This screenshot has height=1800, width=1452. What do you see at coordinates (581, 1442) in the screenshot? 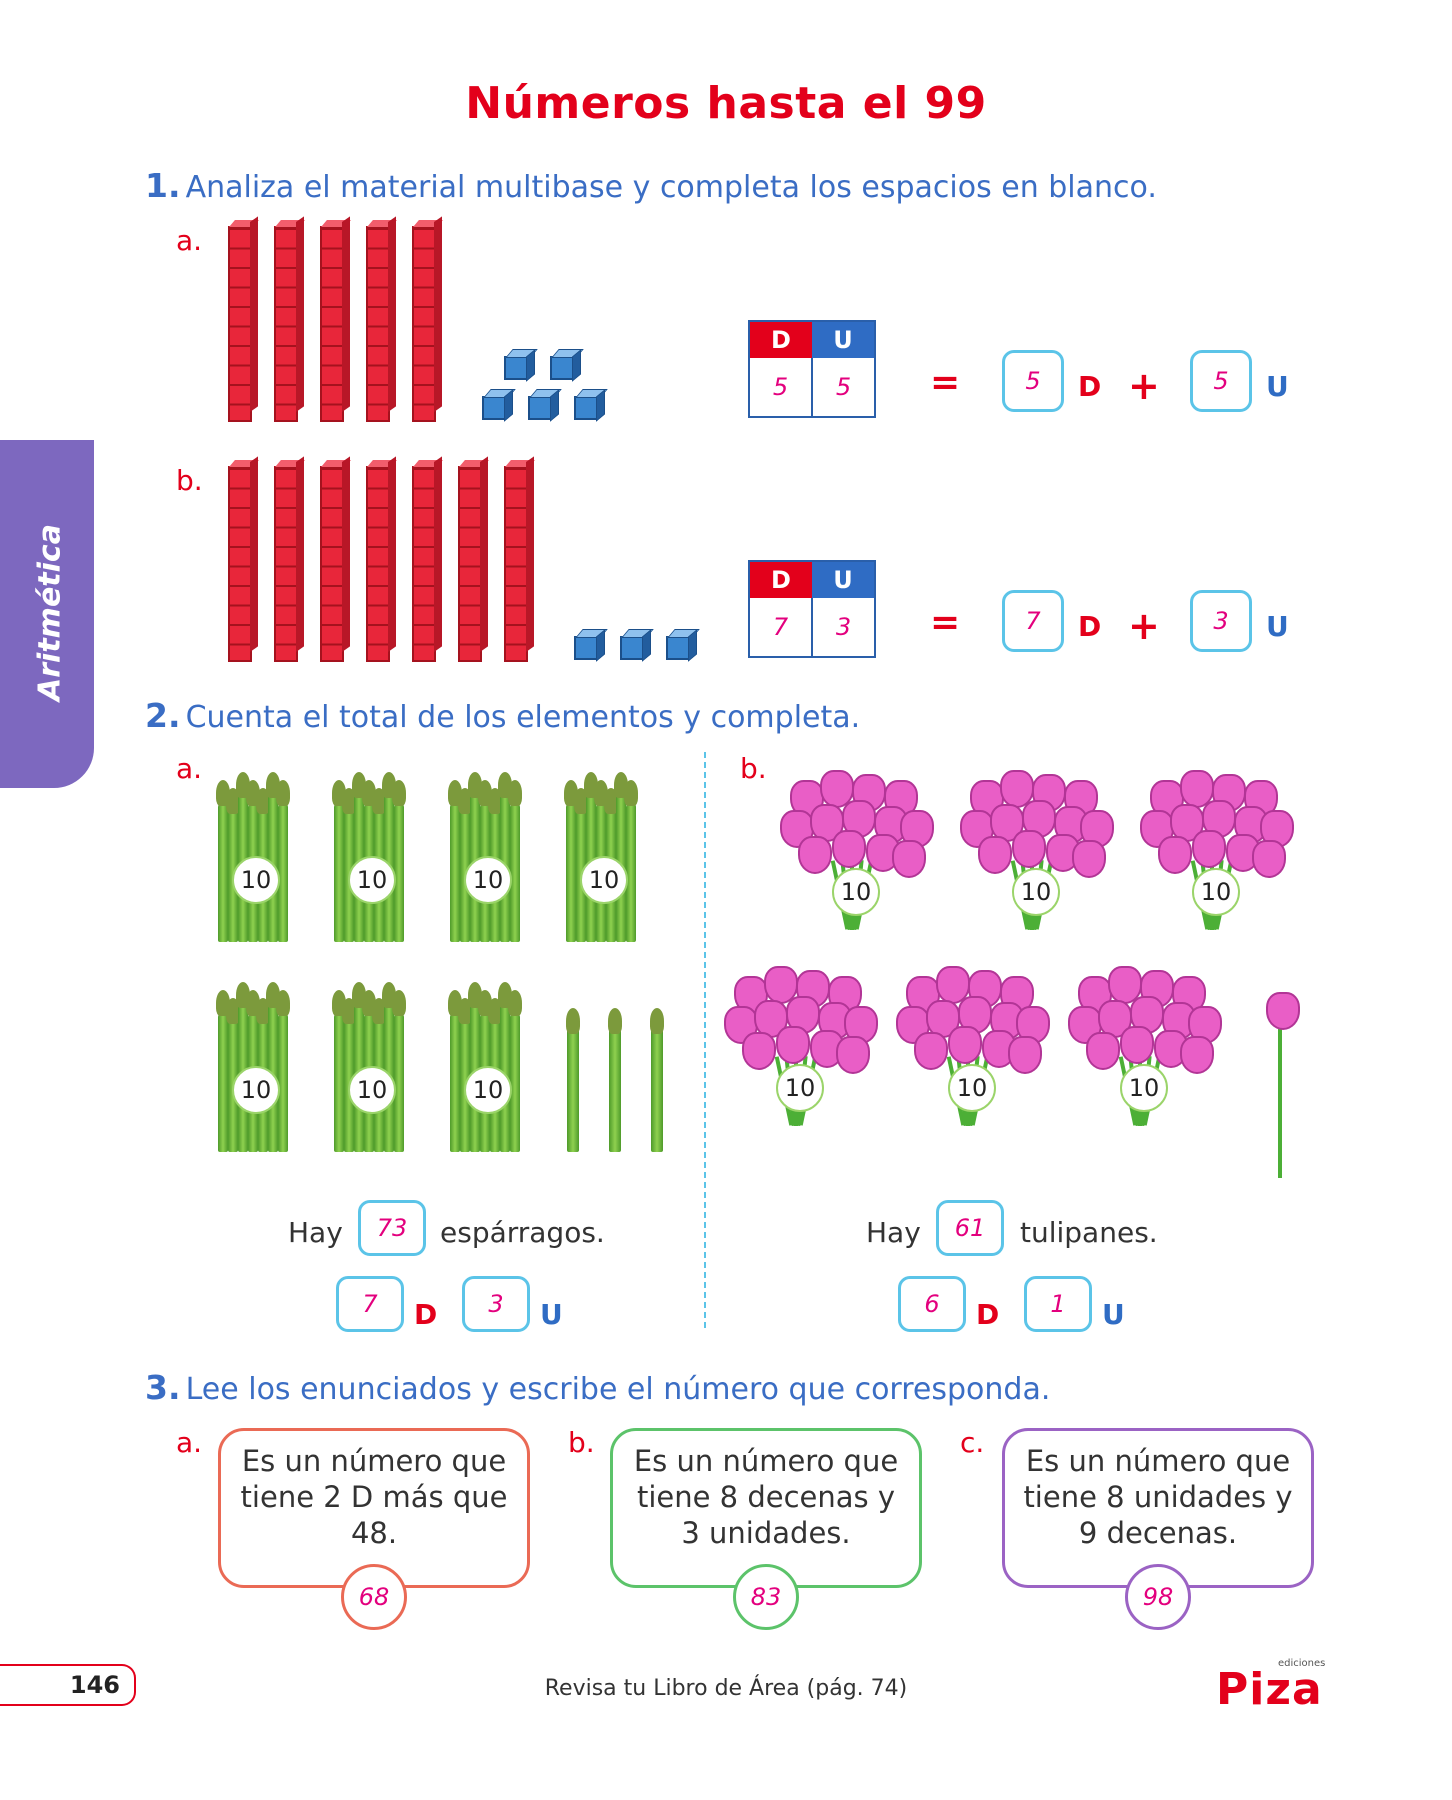
I see `q3b-label: b.` at bounding box center [581, 1442].